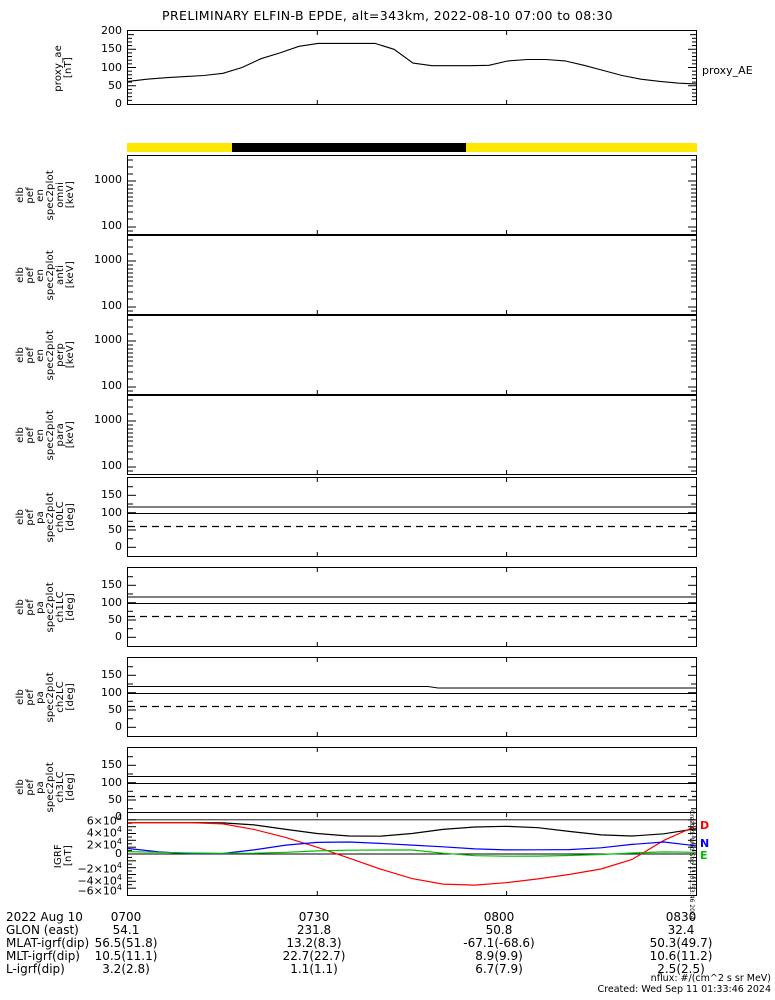 The width and height of the screenshot is (775, 1000). I want to click on ytick-igrf-4e4: 4×10⁴, so click(104, 832).